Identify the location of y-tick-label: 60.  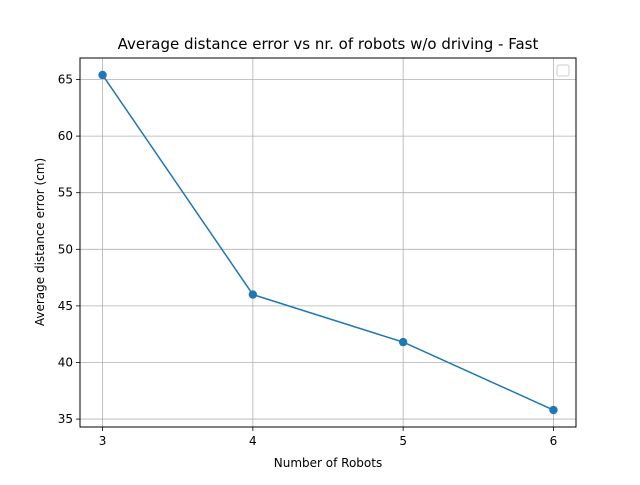
(65, 136).